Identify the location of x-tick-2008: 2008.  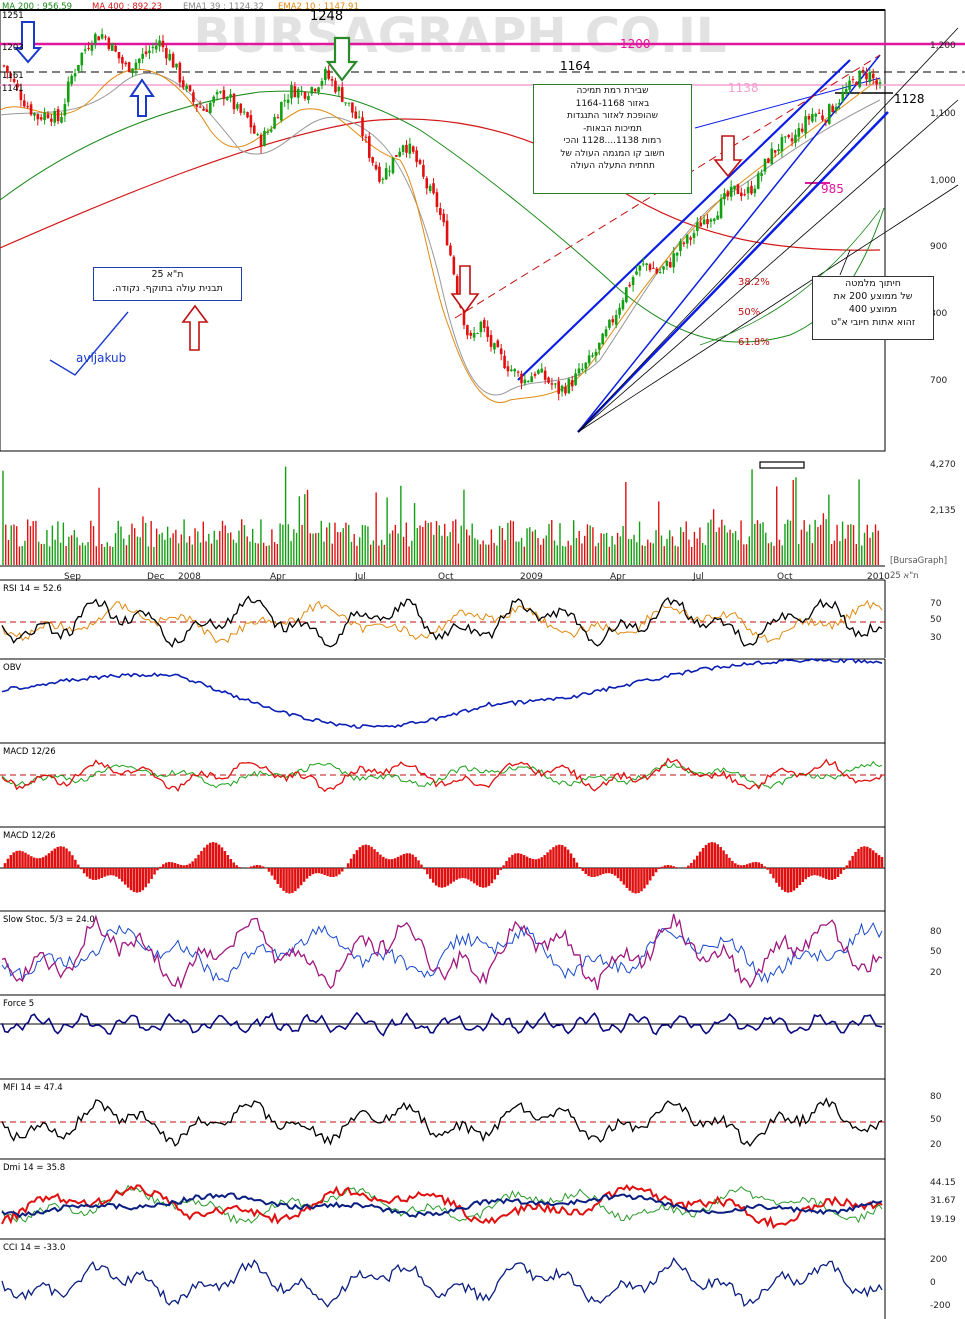
(189, 577).